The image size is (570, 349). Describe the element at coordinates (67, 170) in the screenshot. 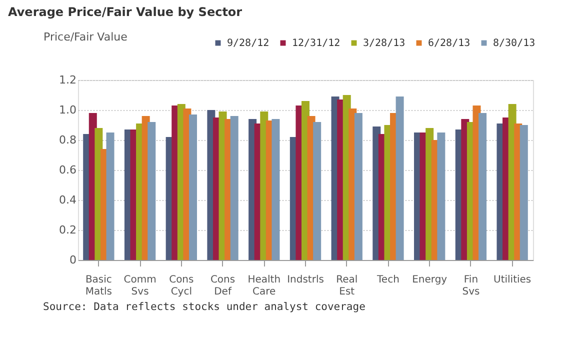

I see `y-tick-label: 0.6` at that location.